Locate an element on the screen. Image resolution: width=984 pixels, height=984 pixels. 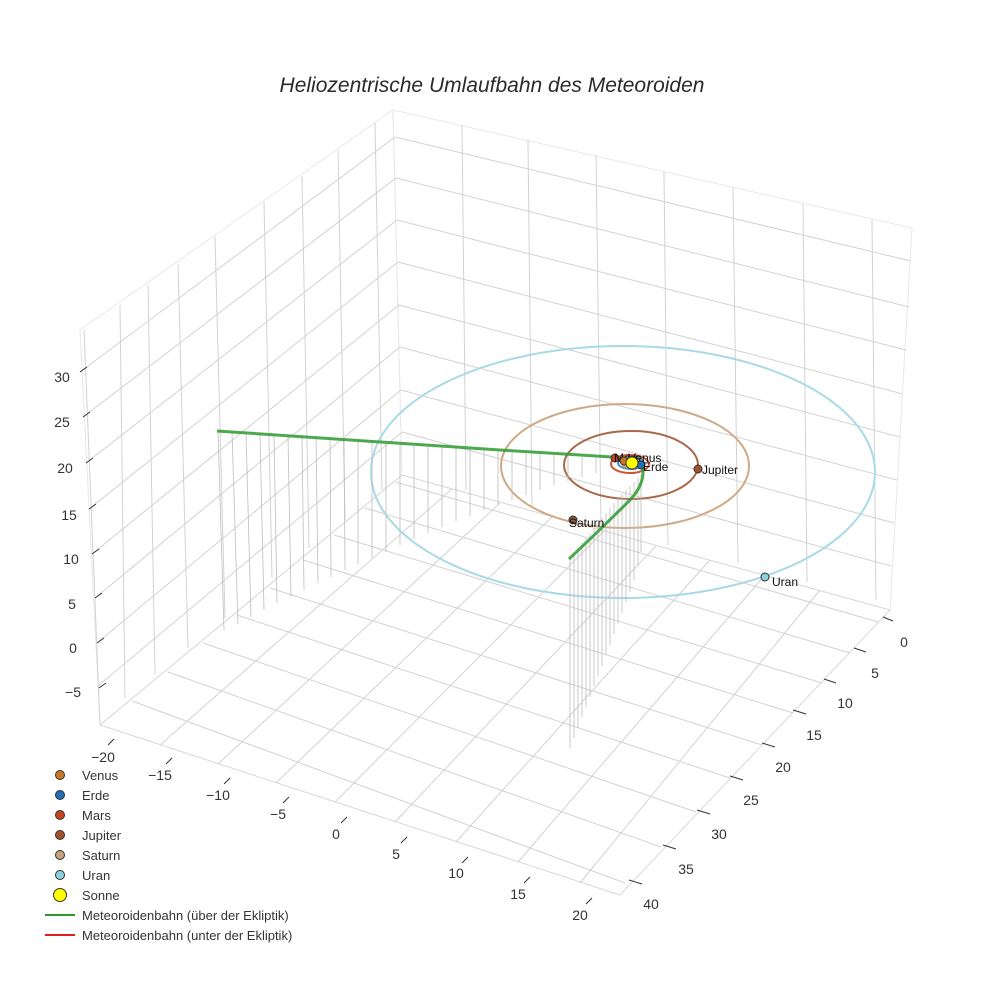
planet-orbits is located at coordinates (623, 472).